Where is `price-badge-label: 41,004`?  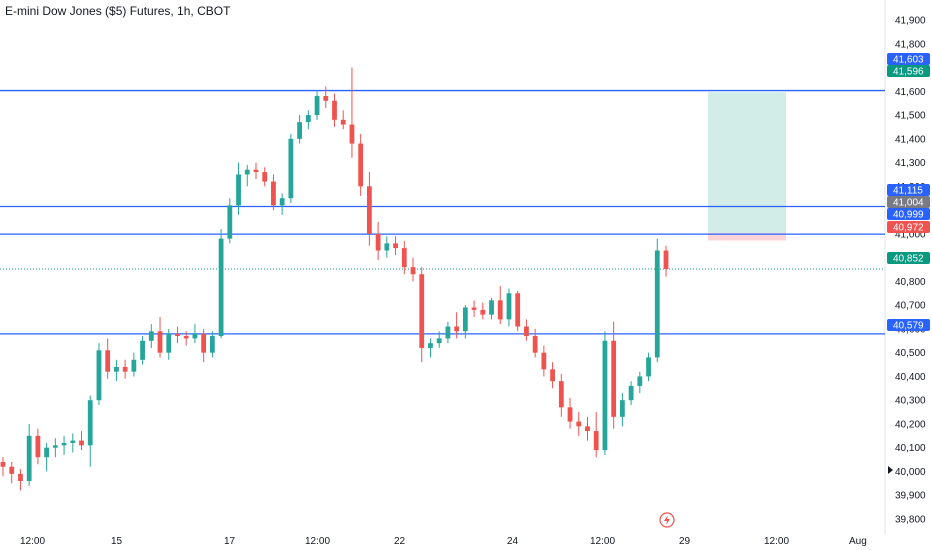
price-badge-label: 41,004 is located at coordinates (908, 203).